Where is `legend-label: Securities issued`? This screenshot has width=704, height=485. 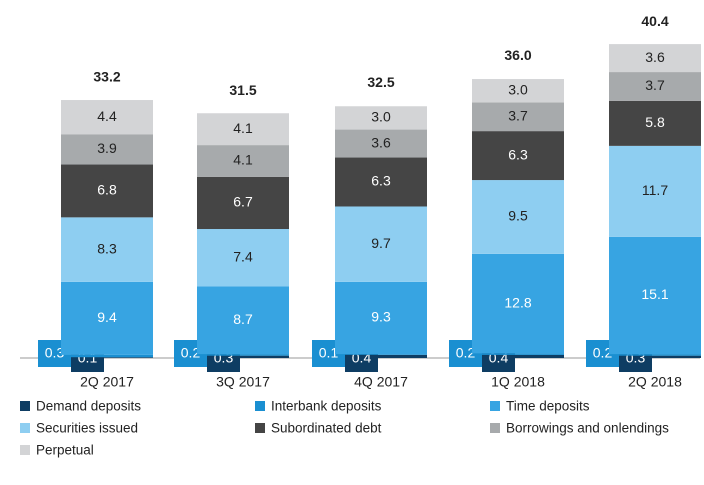 legend-label: Securities issued is located at coordinates (87, 428).